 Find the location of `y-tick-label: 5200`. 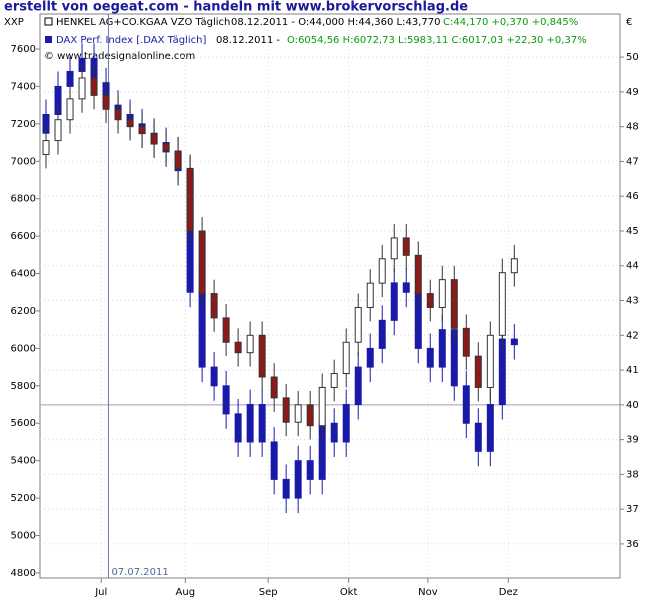

y-tick-label: 5200 is located at coordinates (23, 498).